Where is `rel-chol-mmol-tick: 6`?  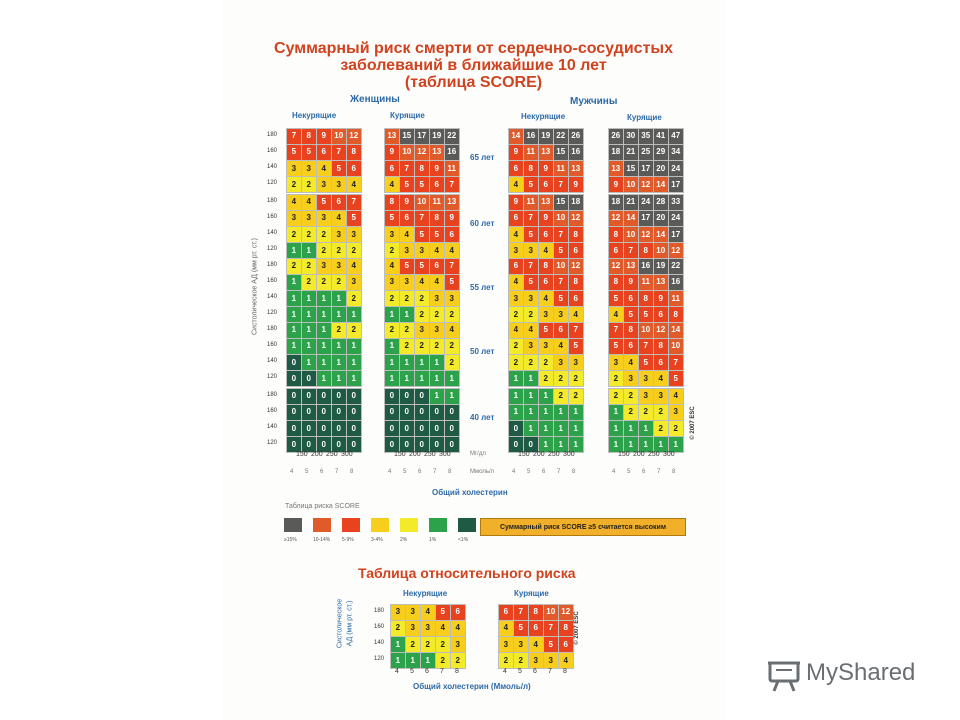
rel-chol-mmol-tick: 6 is located at coordinates (427, 671).